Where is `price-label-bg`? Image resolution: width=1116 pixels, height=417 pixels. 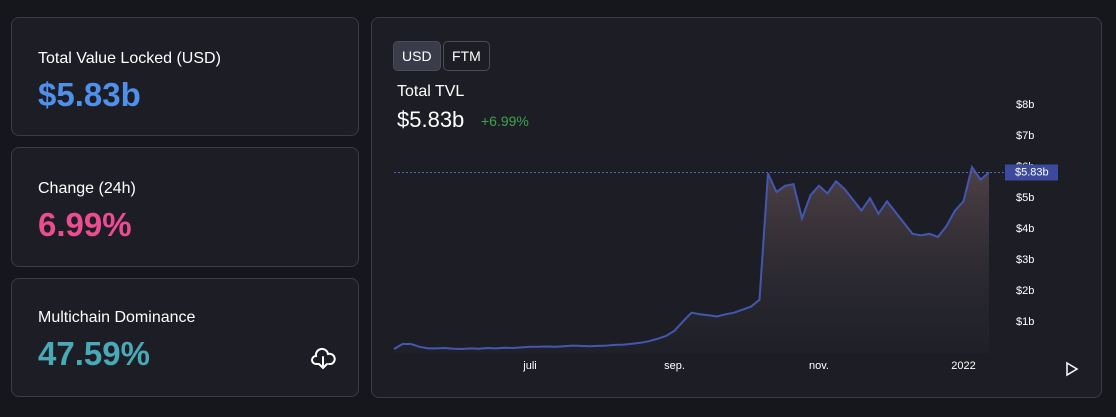 price-label-bg is located at coordinates (1031, 172).